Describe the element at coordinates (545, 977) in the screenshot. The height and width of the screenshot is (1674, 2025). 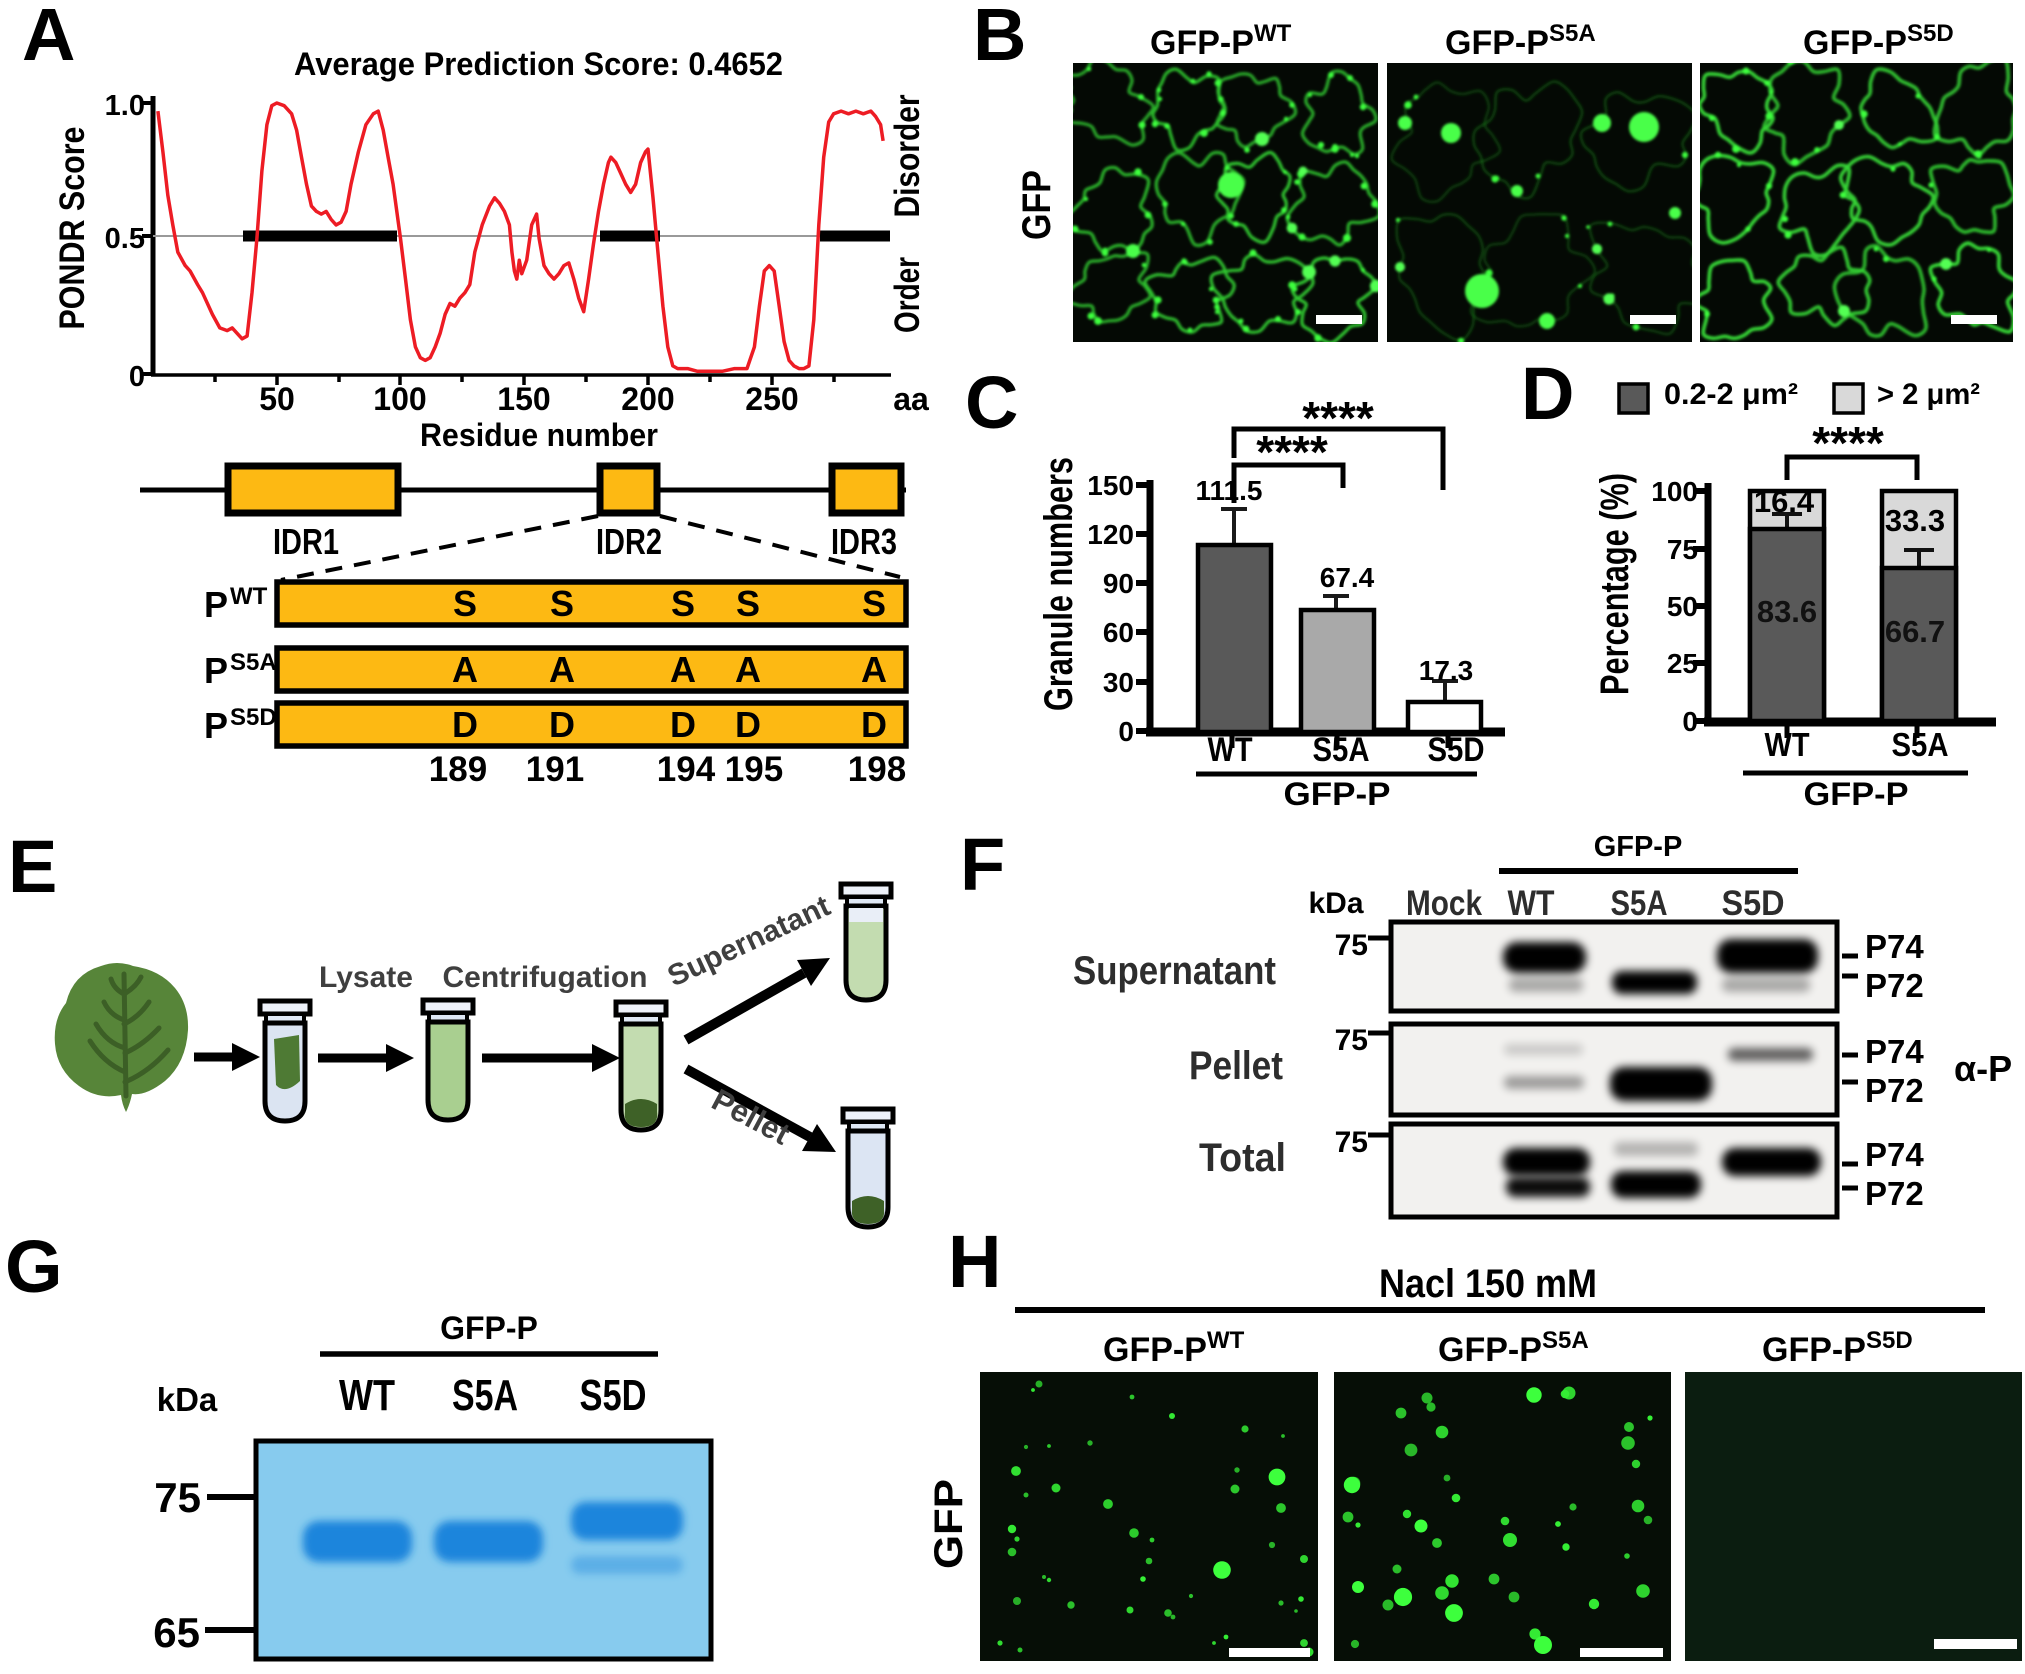
I see `svg-text: Centrifugation` at that location.